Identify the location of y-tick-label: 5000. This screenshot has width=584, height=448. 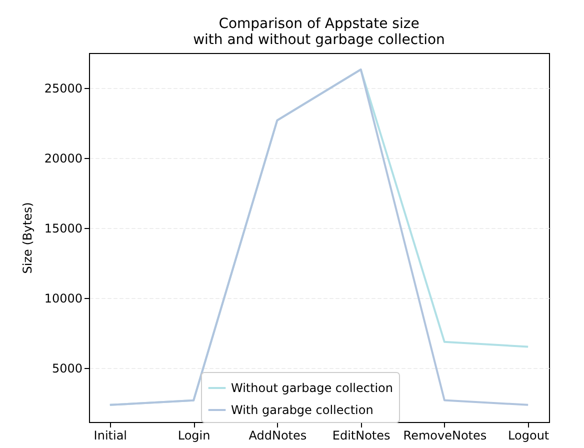
(67, 369).